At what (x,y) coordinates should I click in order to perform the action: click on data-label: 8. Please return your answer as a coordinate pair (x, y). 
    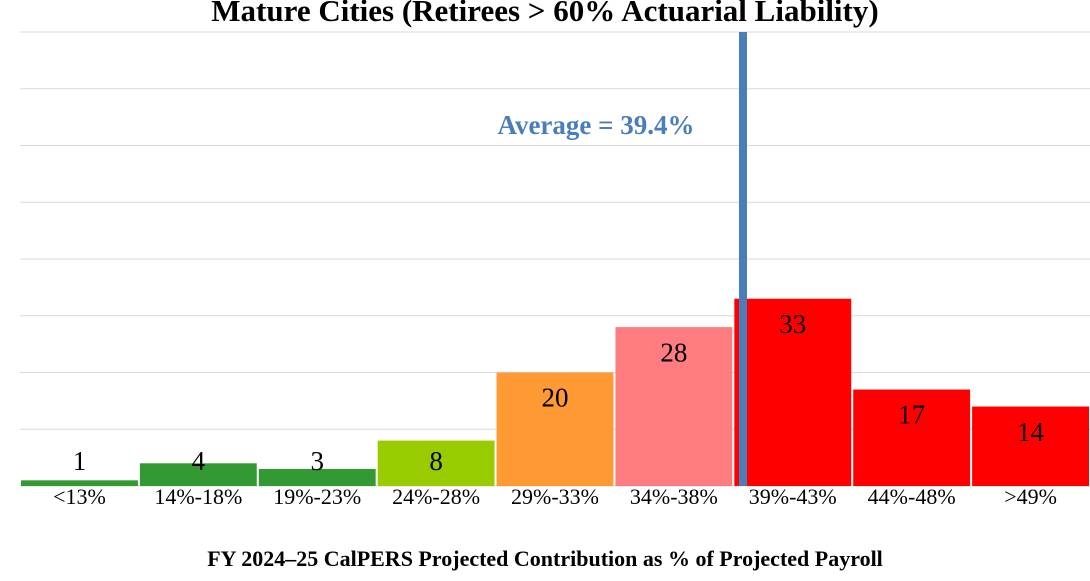
    Looking at the image, I should click on (436, 461).